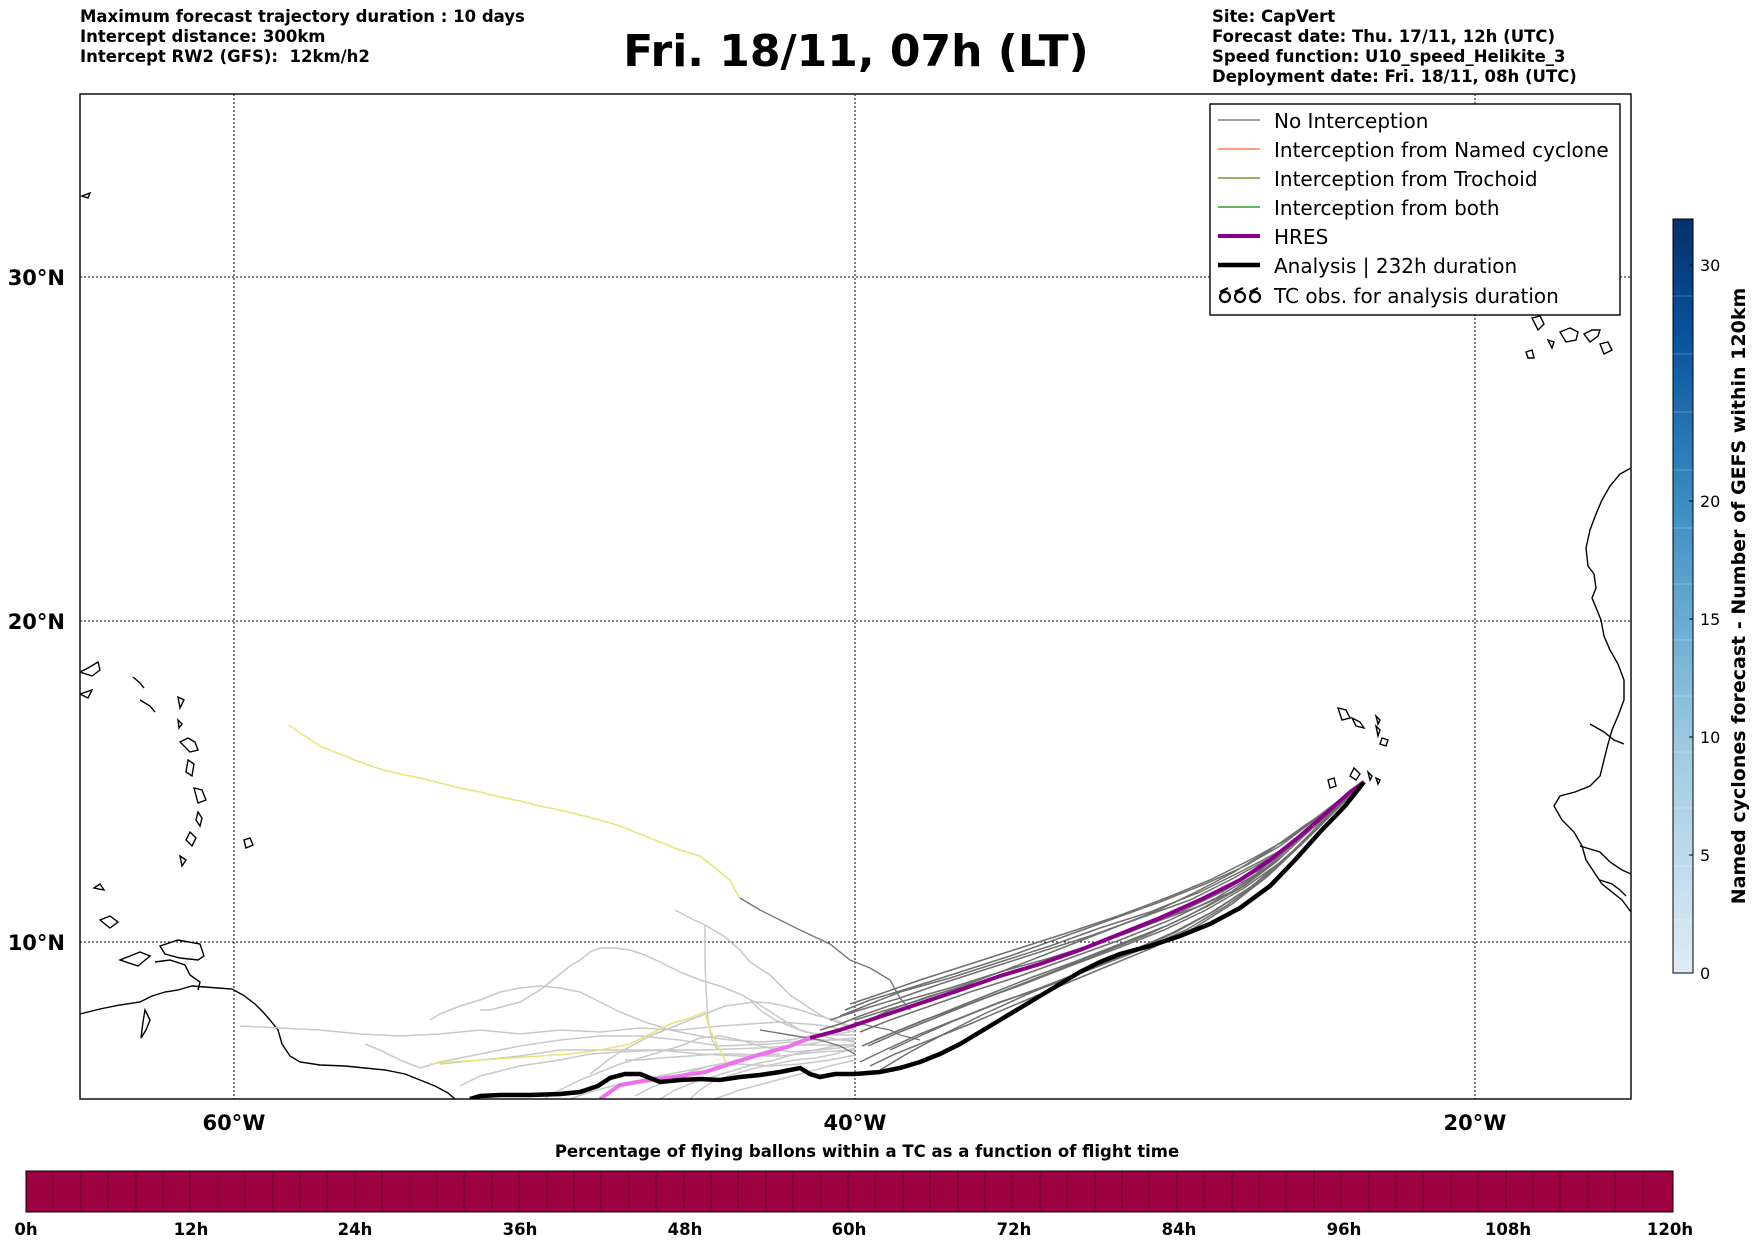 This screenshot has height=1241, width=1752. Describe the element at coordinates (1087, 910) in the screenshot. I see `hres-track` at that location.